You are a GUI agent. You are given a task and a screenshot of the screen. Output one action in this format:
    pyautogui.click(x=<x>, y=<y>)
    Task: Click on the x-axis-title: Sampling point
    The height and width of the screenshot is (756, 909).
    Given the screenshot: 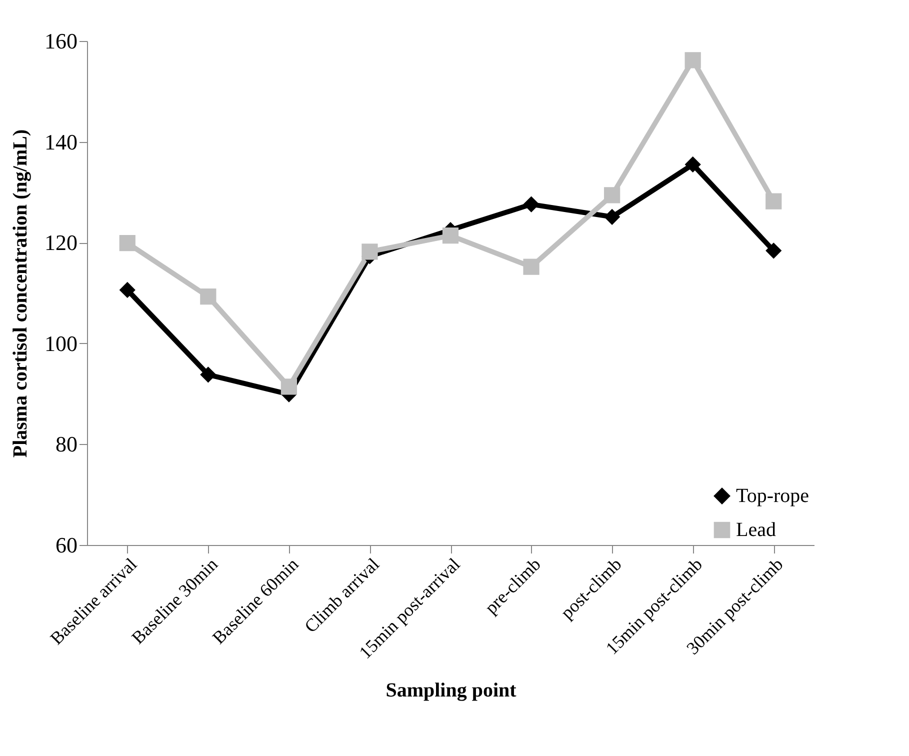 What is the action you would take?
    pyautogui.click(x=451, y=691)
    